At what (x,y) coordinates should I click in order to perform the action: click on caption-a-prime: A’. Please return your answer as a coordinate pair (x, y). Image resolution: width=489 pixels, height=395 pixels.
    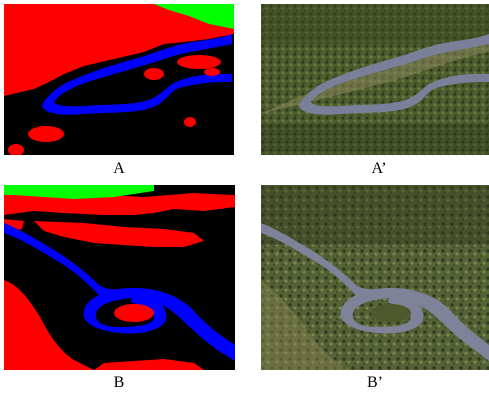
    Looking at the image, I should click on (379, 168).